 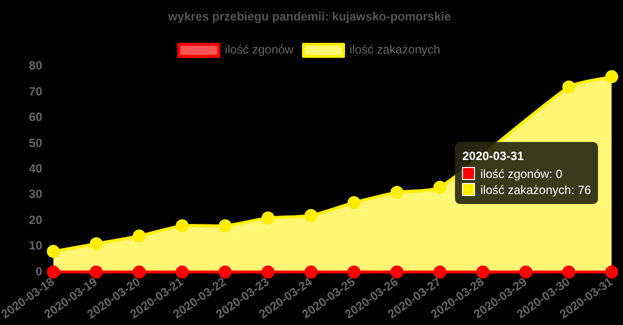 What do you see at coordinates (35, 143) in the screenshot?
I see `y-tick-label: 50` at bounding box center [35, 143].